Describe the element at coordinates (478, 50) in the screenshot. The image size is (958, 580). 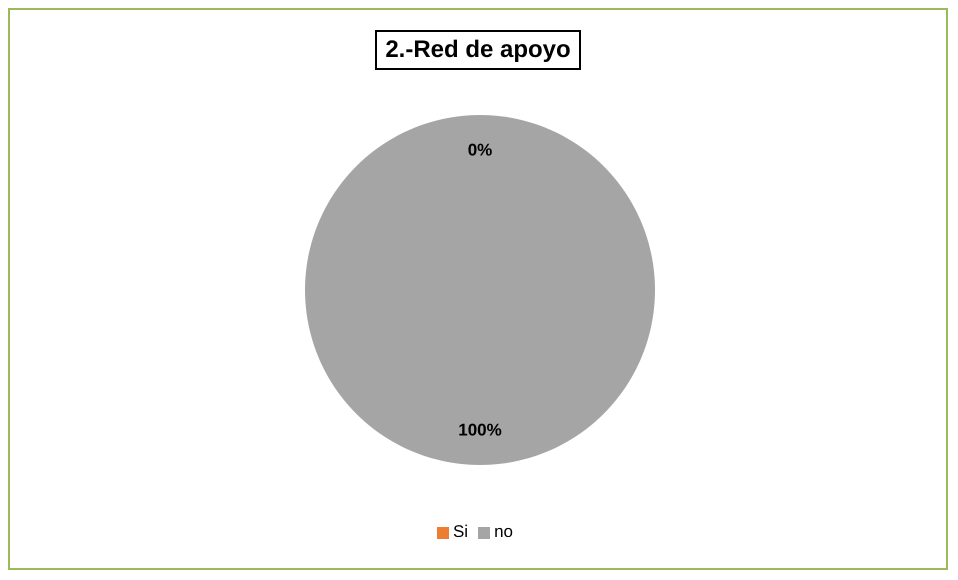
I see `chart-title: 2.-Red de apoyo` at that location.